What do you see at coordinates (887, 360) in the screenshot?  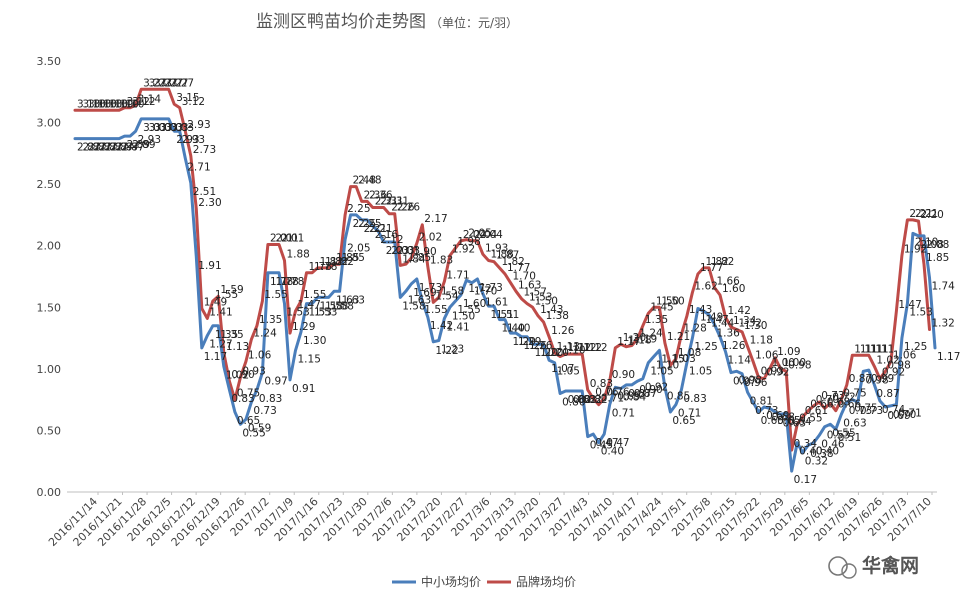 I see `data-label: 1.02` at bounding box center [887, 360].